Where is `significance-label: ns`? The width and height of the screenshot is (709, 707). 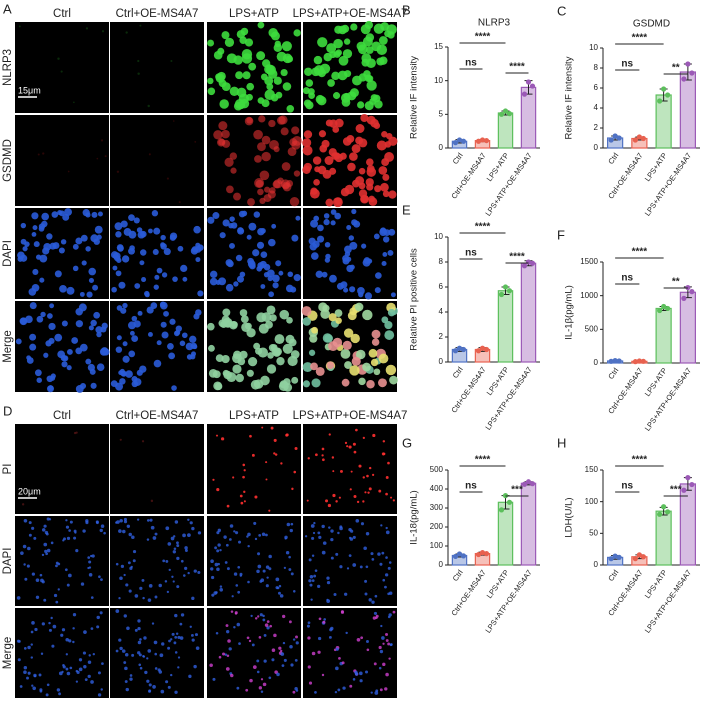 significance-label: ns is located at coordinates (627, 64).